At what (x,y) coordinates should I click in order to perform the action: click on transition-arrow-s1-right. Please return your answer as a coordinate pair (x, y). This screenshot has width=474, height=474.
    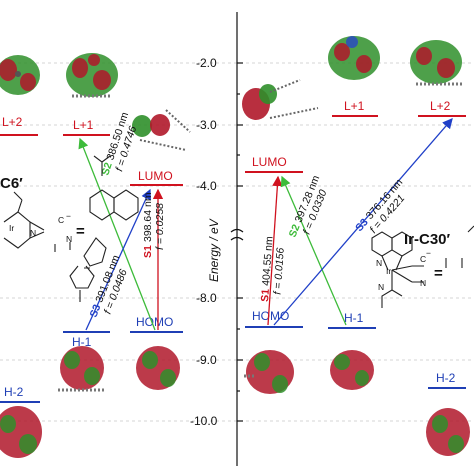
    Looking at the image, I should click on (275, 250).